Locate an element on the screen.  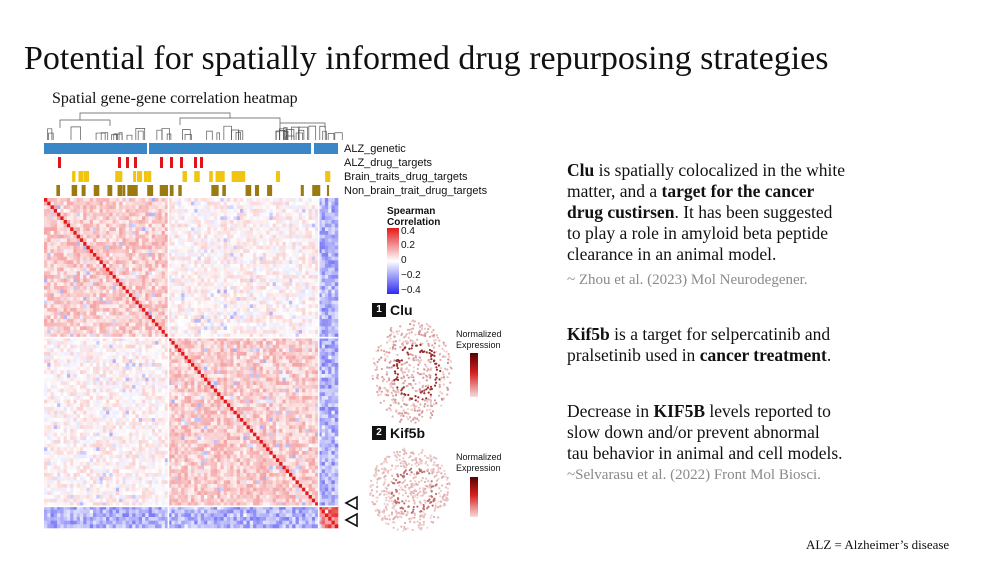
annotation-tick-nonbrain-drug is located at coordinates (111, 190).